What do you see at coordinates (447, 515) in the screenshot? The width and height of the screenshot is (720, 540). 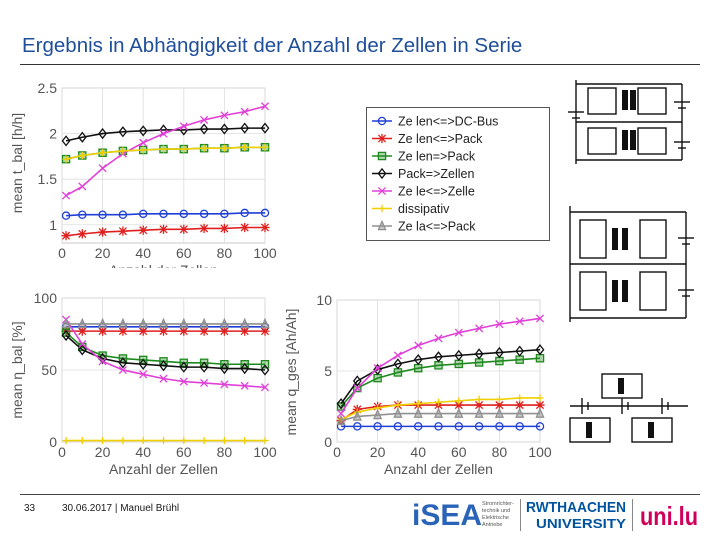 I see `isea-logo-text: iSEA` at bounding box center [447, 515].